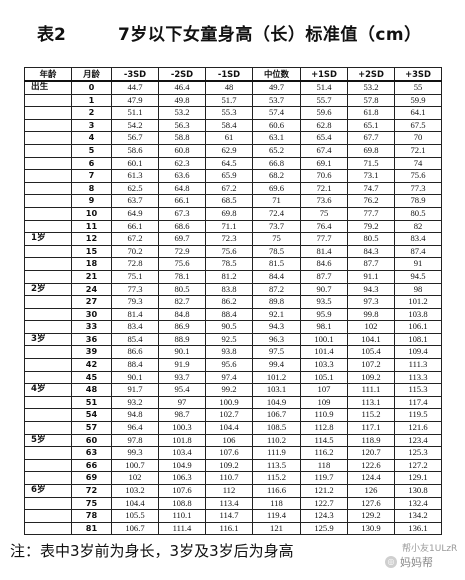 This screenshot has width=465, height=580. What do you see at coordinates (418, 415) in the screenshot?
I see `value-cell: 119.5` at bounding box center [418, 415].